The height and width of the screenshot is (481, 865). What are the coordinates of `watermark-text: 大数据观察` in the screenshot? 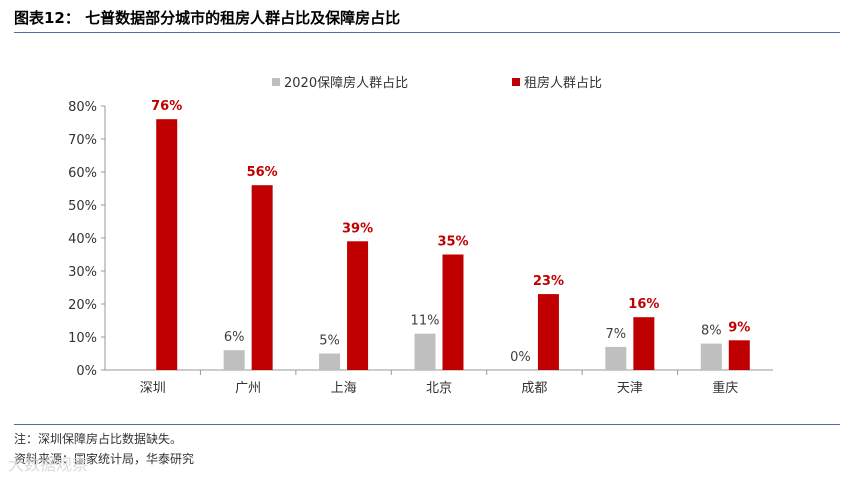 It's located at (48, 464).